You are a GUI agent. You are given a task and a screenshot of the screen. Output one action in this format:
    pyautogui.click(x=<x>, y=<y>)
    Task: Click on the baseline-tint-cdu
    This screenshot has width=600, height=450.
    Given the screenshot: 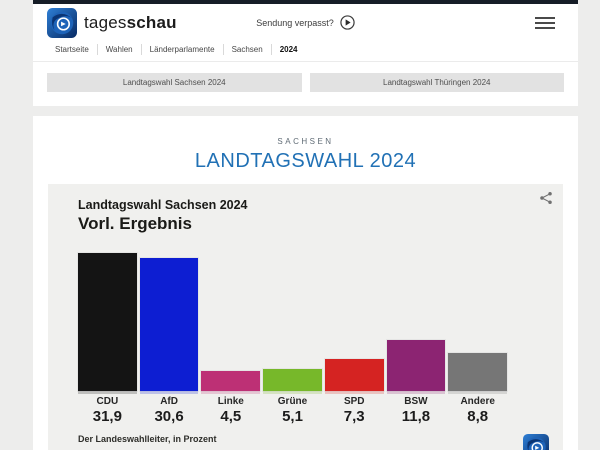 What is the action you would take?
    pyautogui.click(x=107, y=392)
    